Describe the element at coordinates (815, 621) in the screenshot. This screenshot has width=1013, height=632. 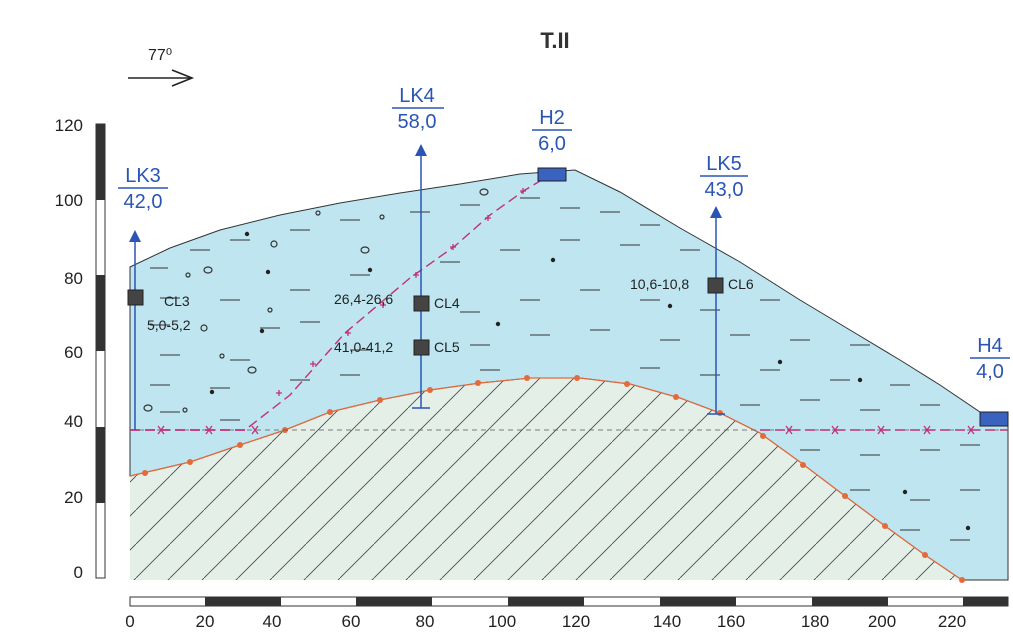
I see `x-tick: 180` at that location.